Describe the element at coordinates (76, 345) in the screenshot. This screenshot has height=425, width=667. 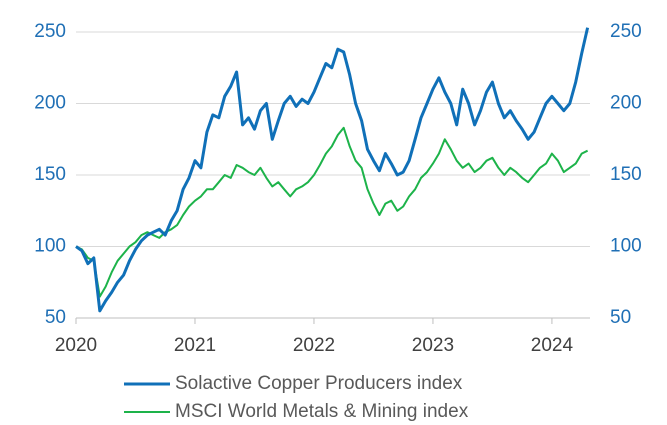
I see `x-tick-label: 2020` at that location.